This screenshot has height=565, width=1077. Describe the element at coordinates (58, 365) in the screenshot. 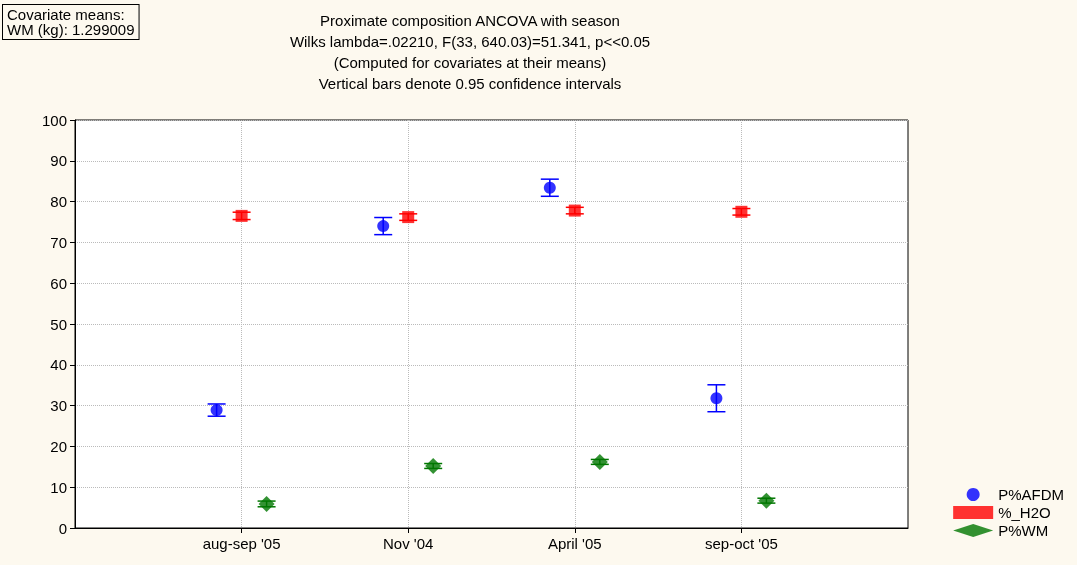

I see `y-tick-label: 40` at that location.